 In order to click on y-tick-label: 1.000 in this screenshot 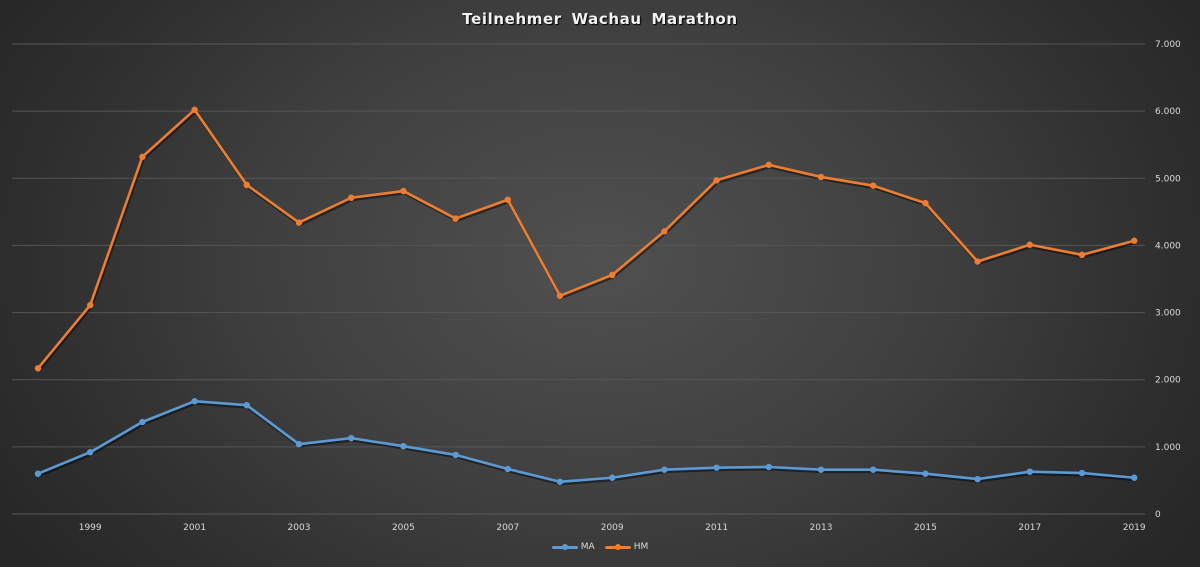, I will do `click(1168, 448)`.